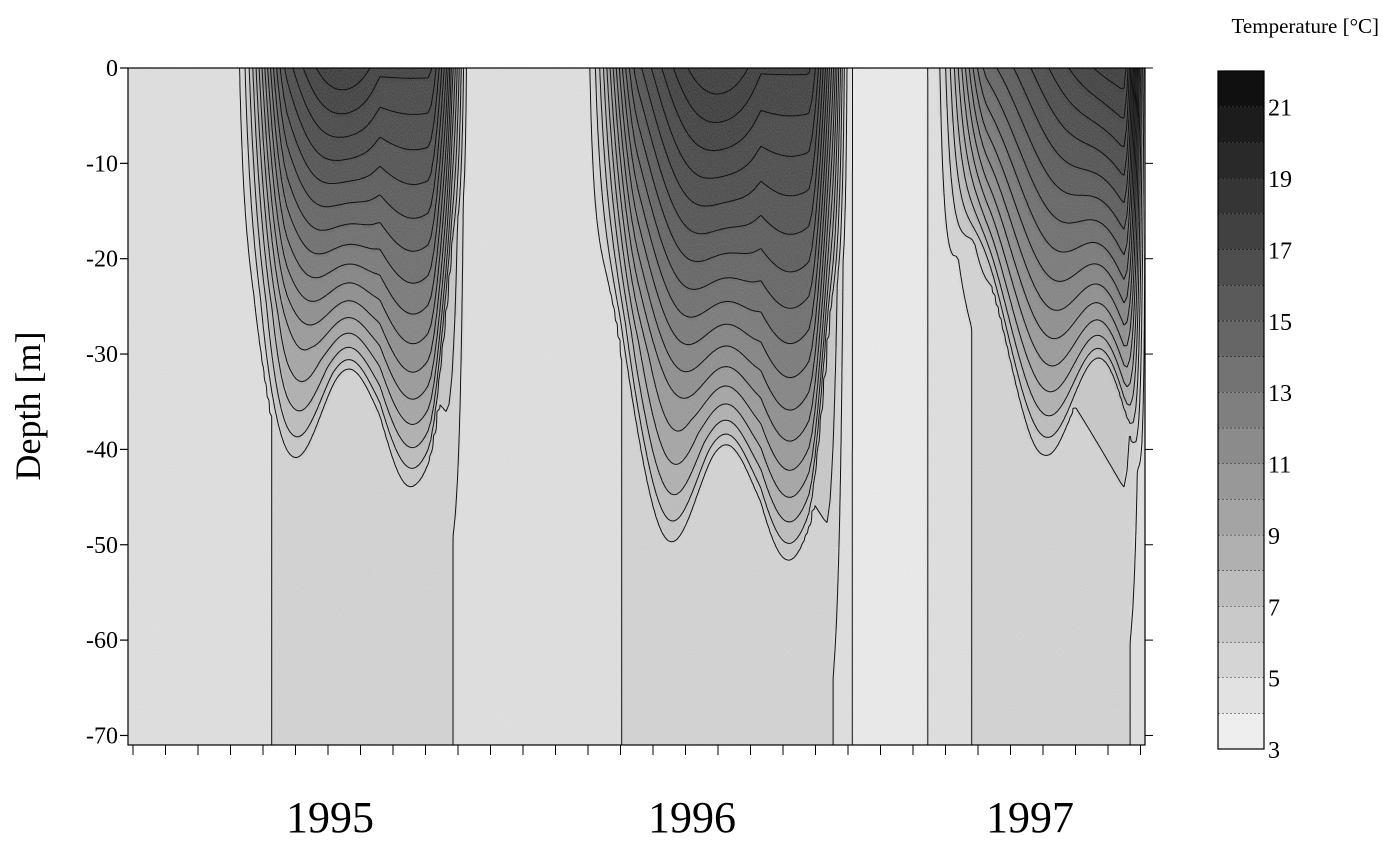 Image resolution: width=1385 pixels, height=844 pixels. Describe the element at coordinates (102, 450) in the screenshot. I see `y-tick-label: -40` at that location.